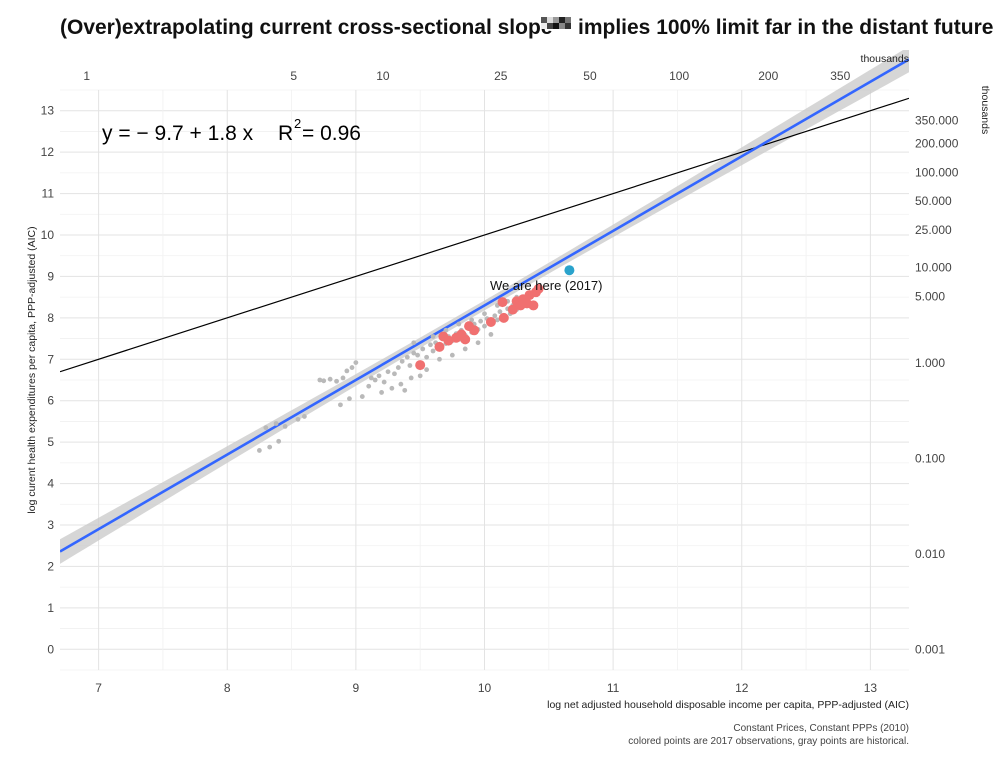  I want to click on equation-label: y = − 9.7 + 1.8 x R 2 = 0.96, so click(231, 130).